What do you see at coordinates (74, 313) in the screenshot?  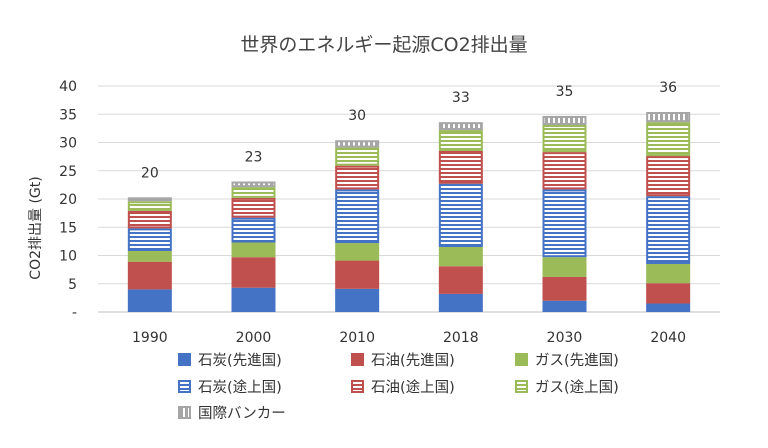 I see `y-tick-label: -` at bounding box center [74, 313].